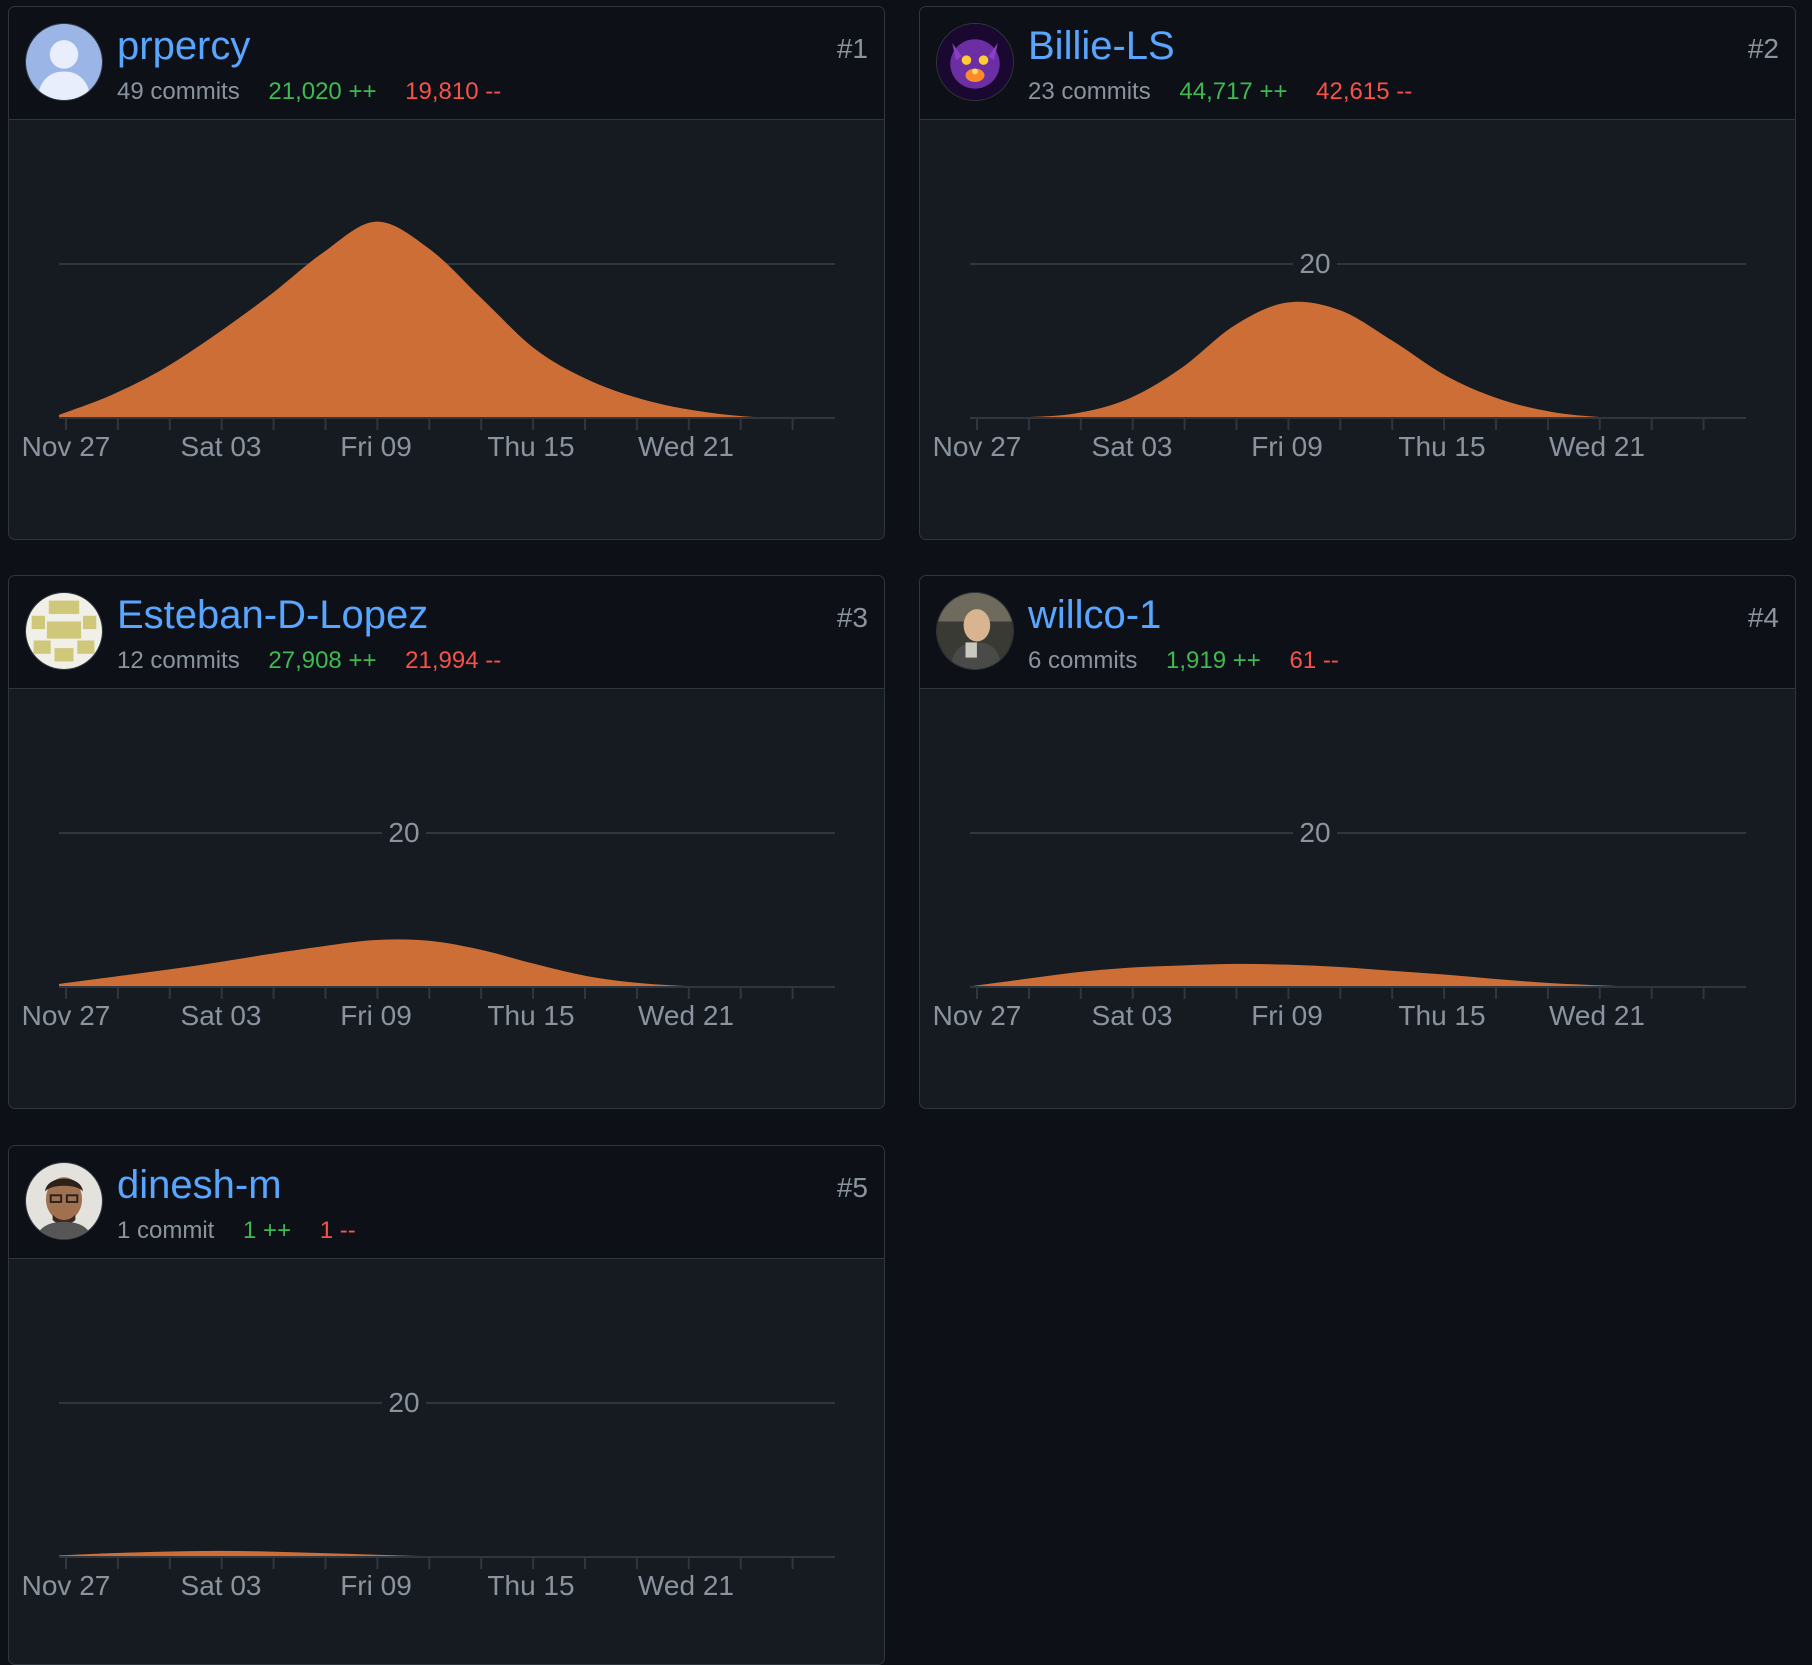 This screenshot has width=1812, height=1665. I want to click on contribution-stats: 1 commit 1 ++ 1 --, so click(236, 1231).